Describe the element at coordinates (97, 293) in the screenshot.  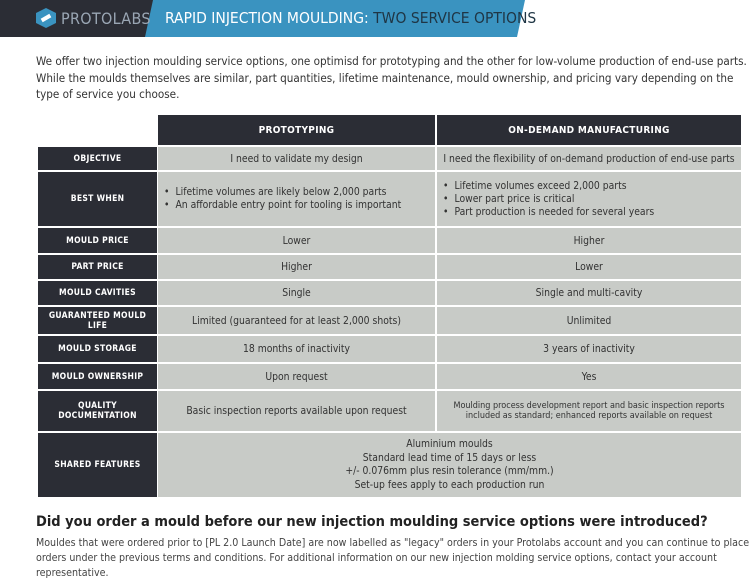
I see `row-label: MOULD CAVITIES` at that location.